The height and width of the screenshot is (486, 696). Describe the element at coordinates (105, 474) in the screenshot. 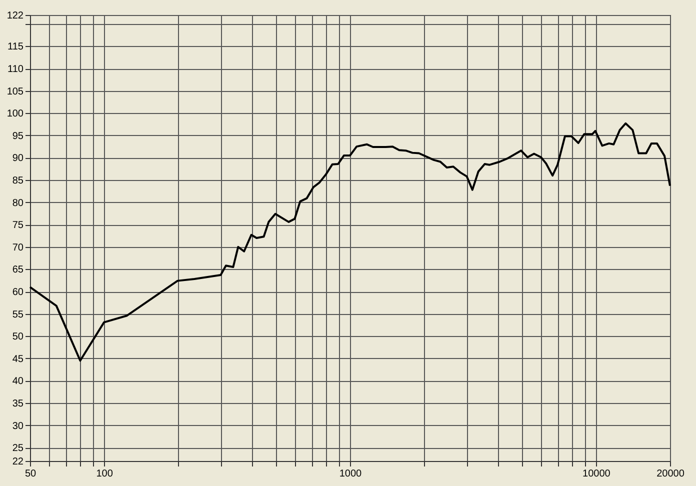

I see `x-tick-label: 100` at that location.